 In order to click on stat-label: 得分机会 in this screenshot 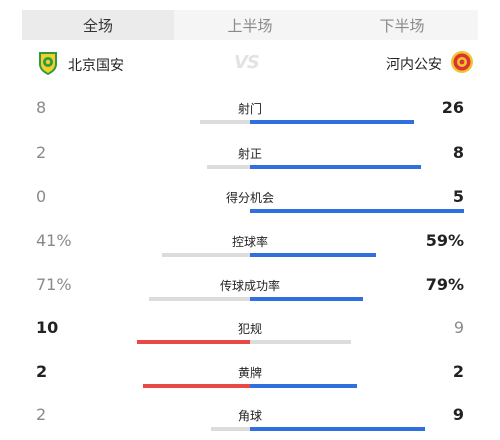, I will do `click(249, 198)`.